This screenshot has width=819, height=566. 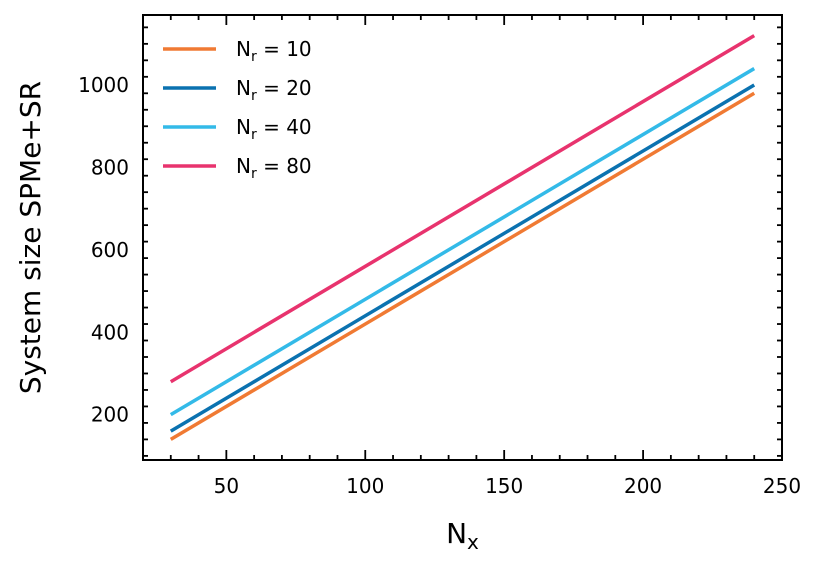 What do you see at coordinates (103, 85) in the screenshot?
I see `y-tick-label: 1000` at bounding box center [103, 85].